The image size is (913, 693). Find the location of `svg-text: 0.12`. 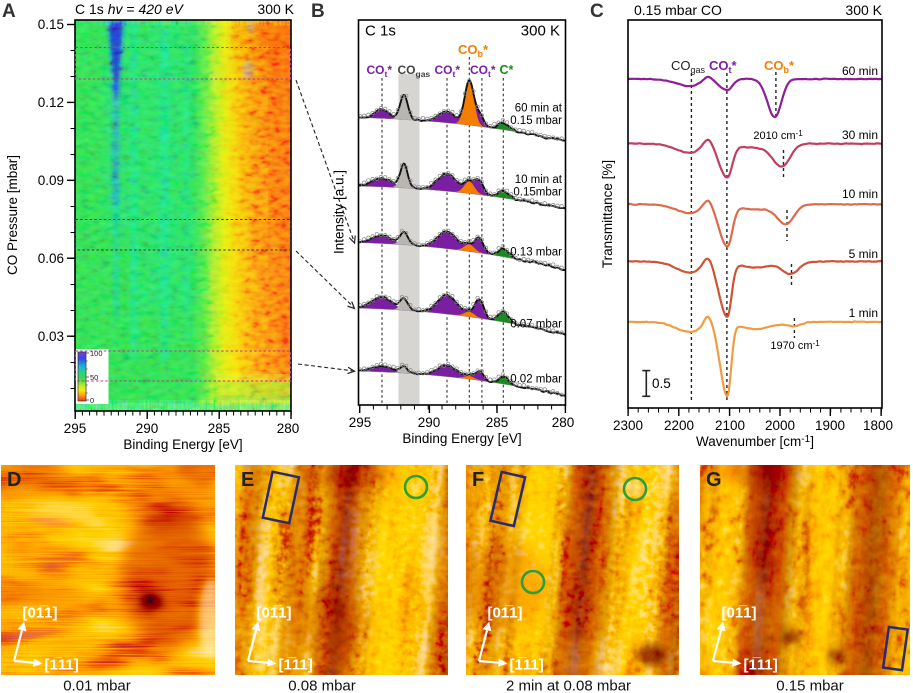

svg-text: 0.12 is located at coordinates (51, 102).